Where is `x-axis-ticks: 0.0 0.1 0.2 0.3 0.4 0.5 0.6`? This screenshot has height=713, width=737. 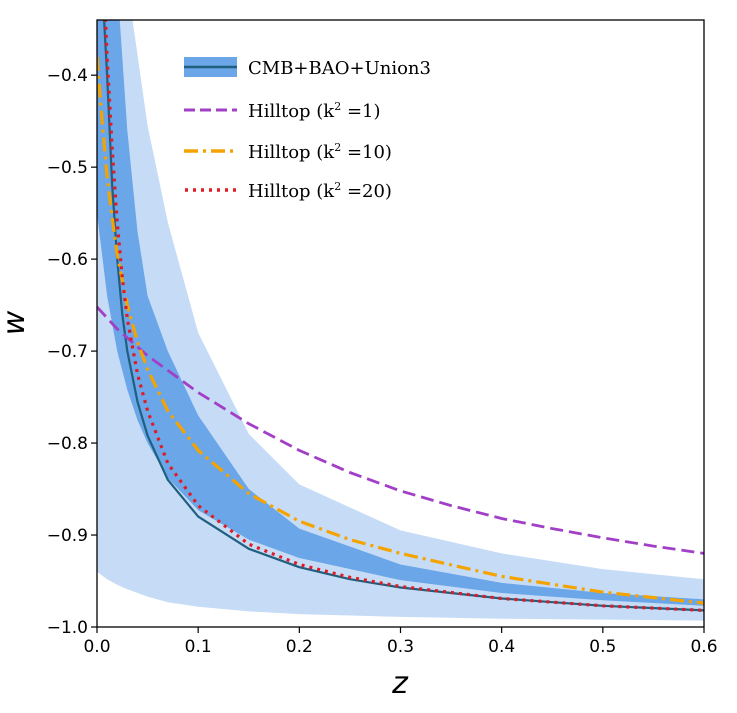 x-axis-ticks: 0.0 0.1 0.2 0.3 0.4 0.5 0.6 is located at coordinates (400, 642).